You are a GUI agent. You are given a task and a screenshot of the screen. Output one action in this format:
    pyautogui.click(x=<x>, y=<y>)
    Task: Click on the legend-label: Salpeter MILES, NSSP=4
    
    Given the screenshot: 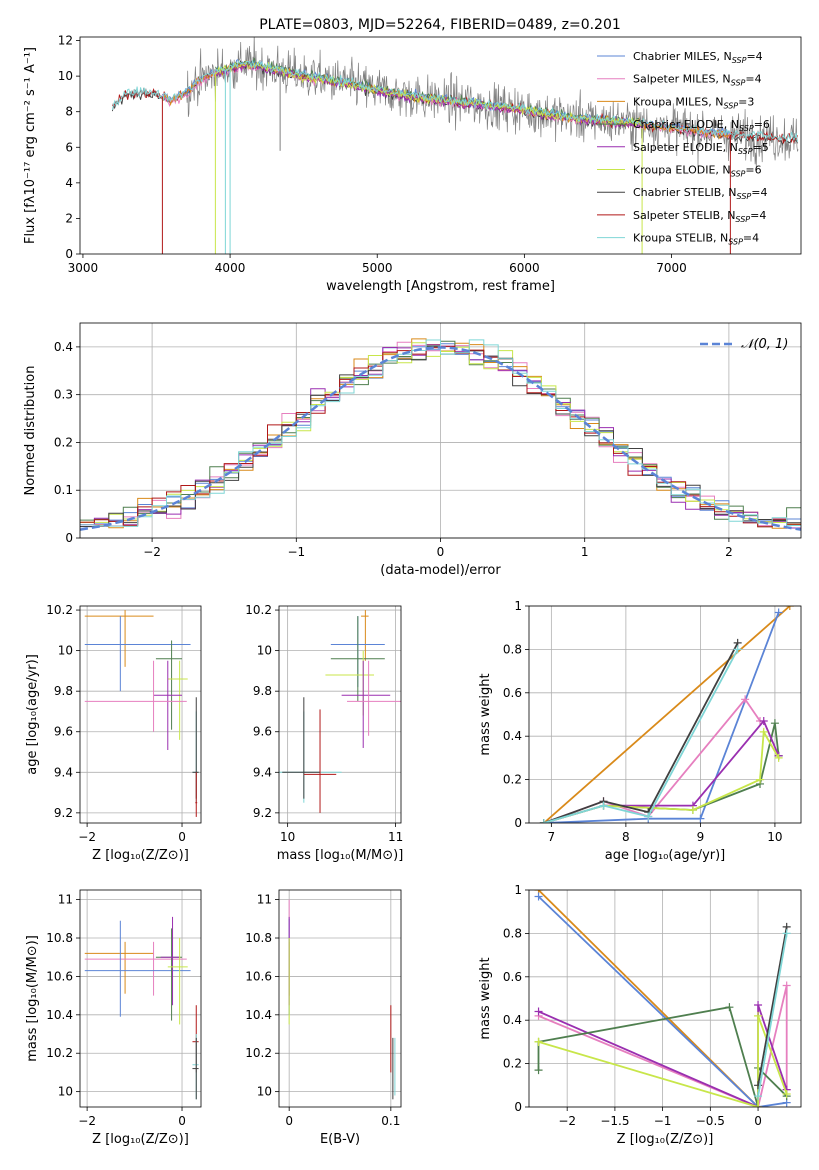 What is the action you would take?
    pyautogui.click(x=697, y=80)
    